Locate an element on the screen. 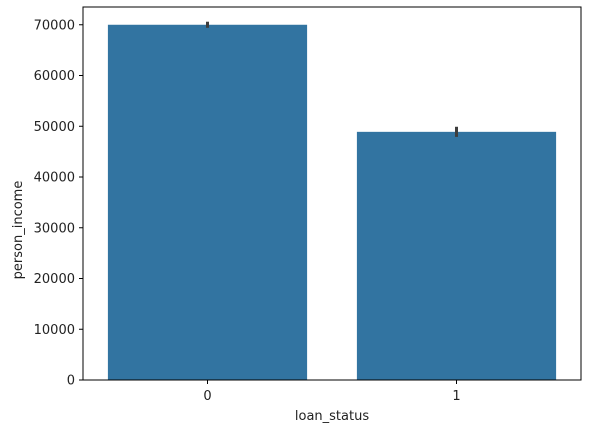 This screenshot has height=433, width=589. y-axis-label: person_income is located at coordinates (18, 230).